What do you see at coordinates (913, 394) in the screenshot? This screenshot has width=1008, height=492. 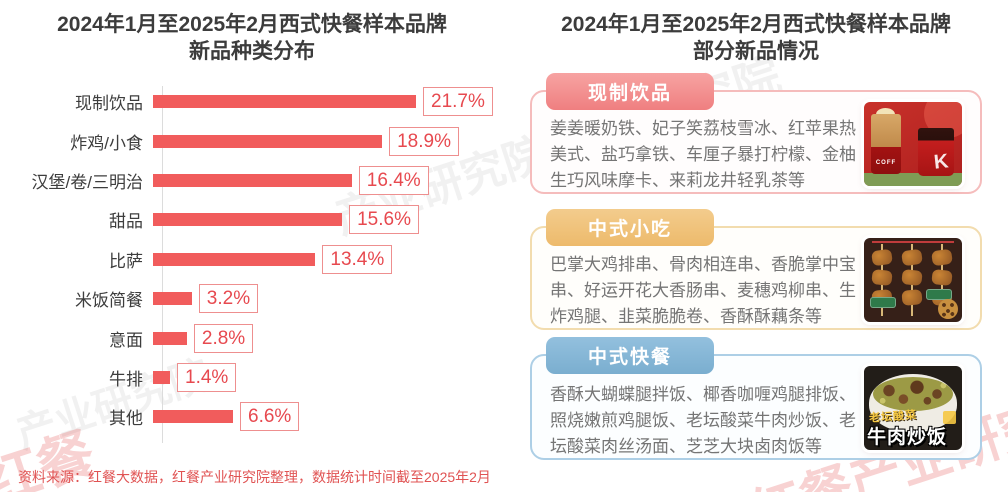 I see `fried-rice` at bounding box center [913, 394].